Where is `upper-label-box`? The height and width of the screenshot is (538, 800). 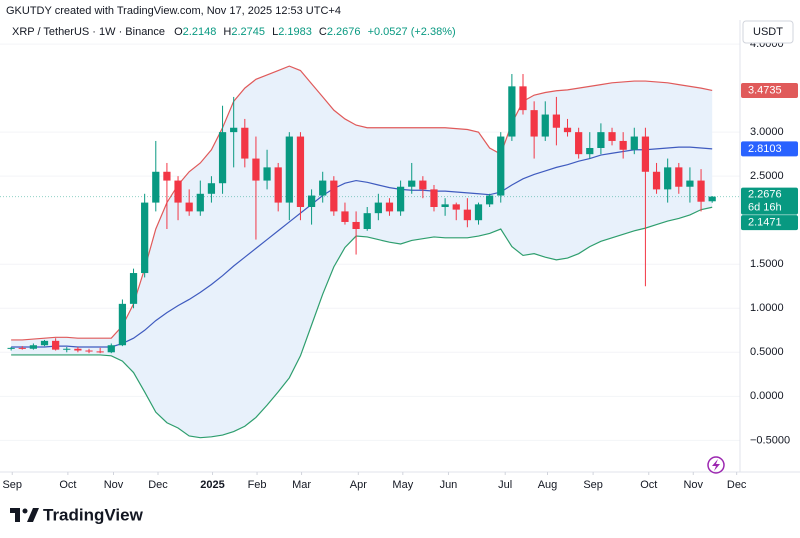
upper-label-box is located at coordinates (769, 90).